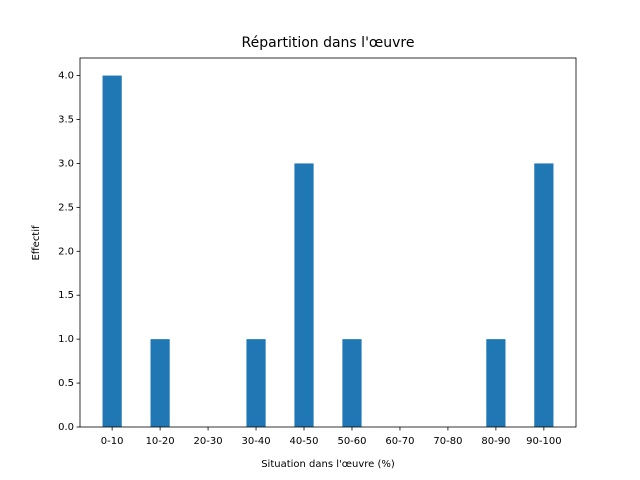 This screenshot has height=480, width=640. I want to click on x-tick-label: 90-100, so click(543, 441).